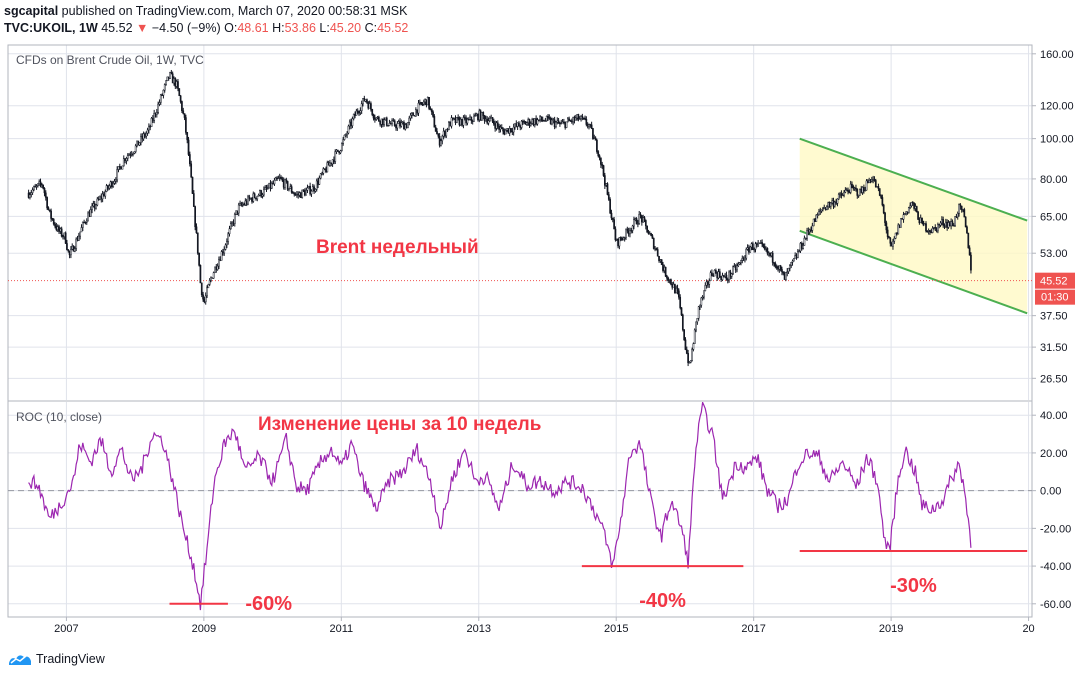 This screenshot has width=1089, height=677. I want to click on roc-level-label: -60%, so click(268, 604).